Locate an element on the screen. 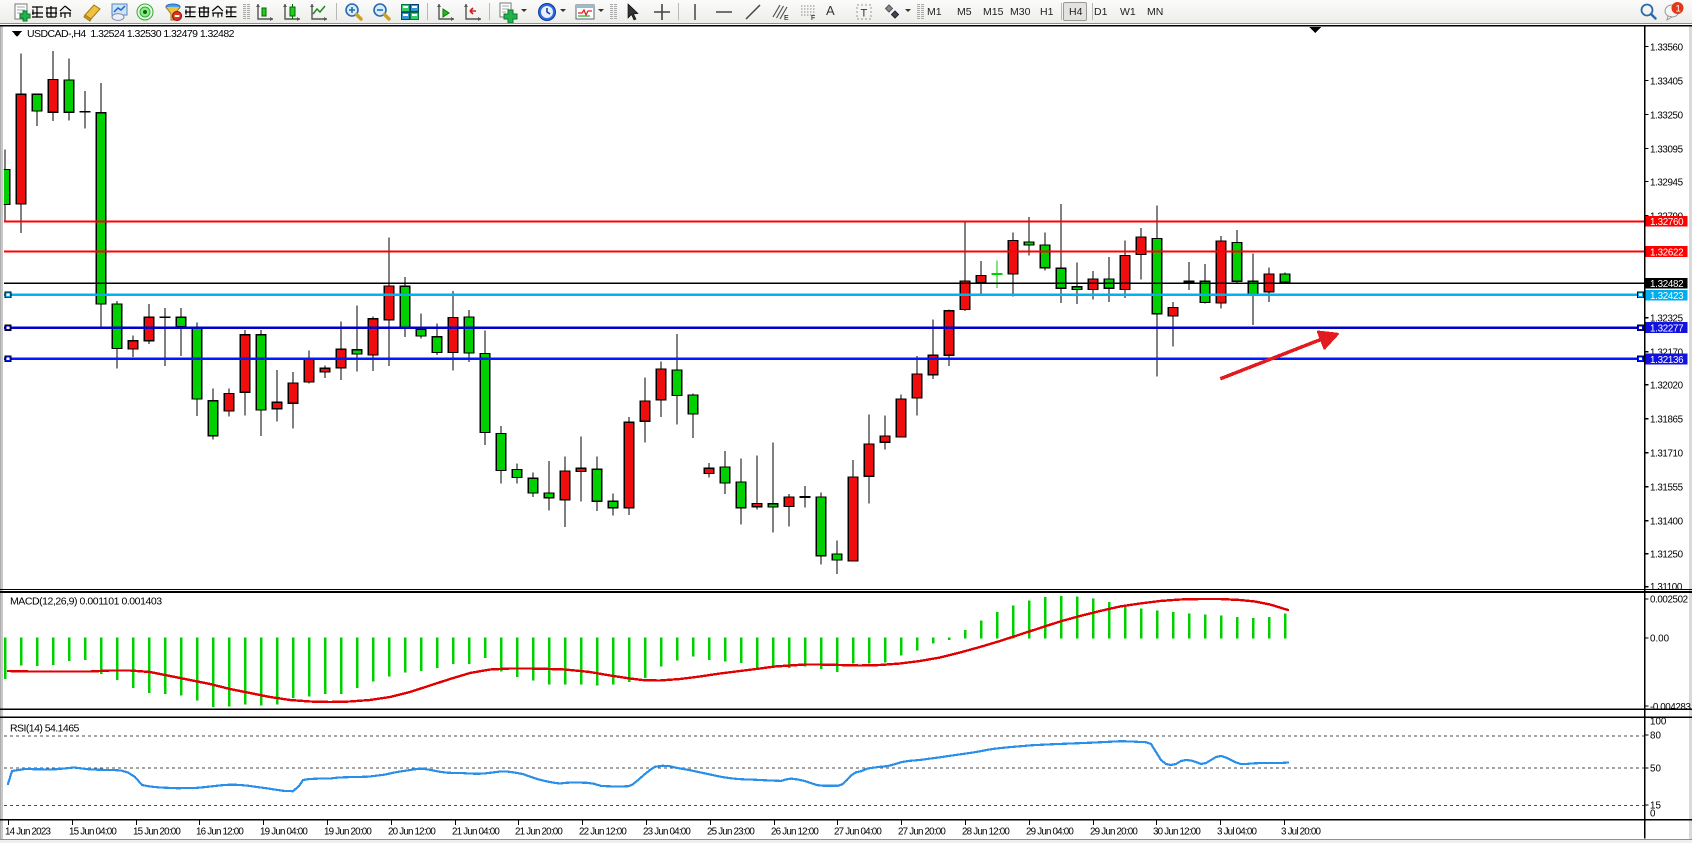 The height and width of the screenshot is (848, 1692). svg-text: 1.33250 is located at coordinates (1667, 115).